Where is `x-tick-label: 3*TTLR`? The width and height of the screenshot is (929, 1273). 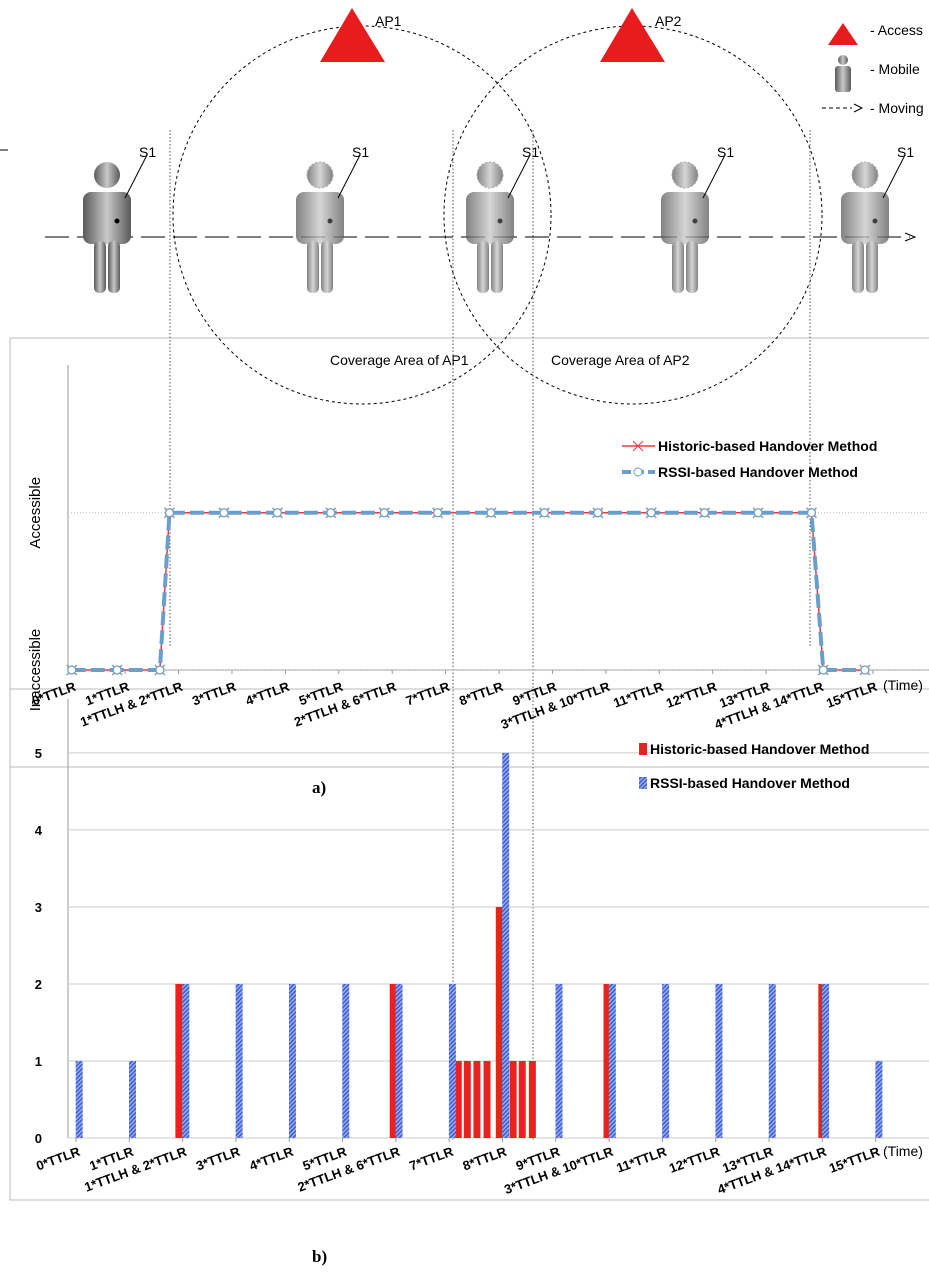
x-tick-label: 3*TTLR is located at coordinates (214, 694).